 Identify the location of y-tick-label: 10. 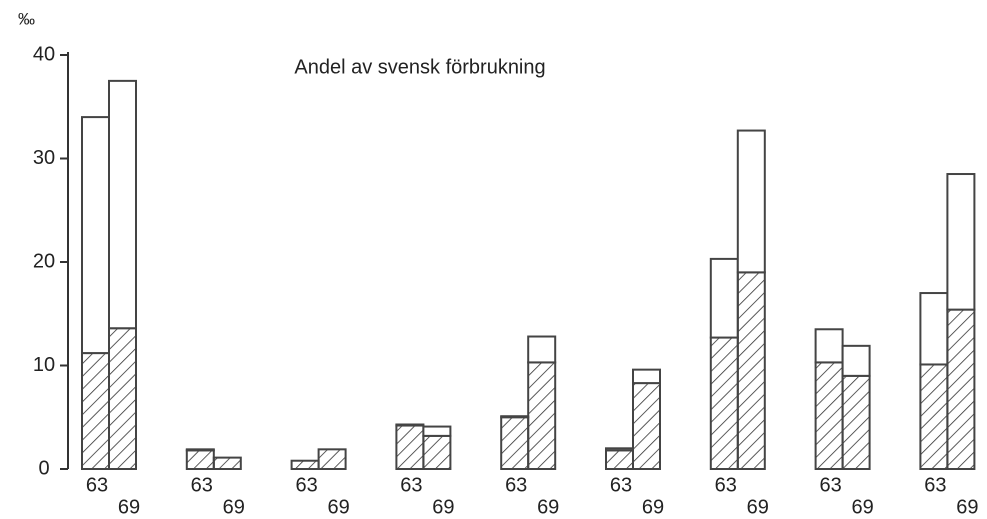
(44, 365).